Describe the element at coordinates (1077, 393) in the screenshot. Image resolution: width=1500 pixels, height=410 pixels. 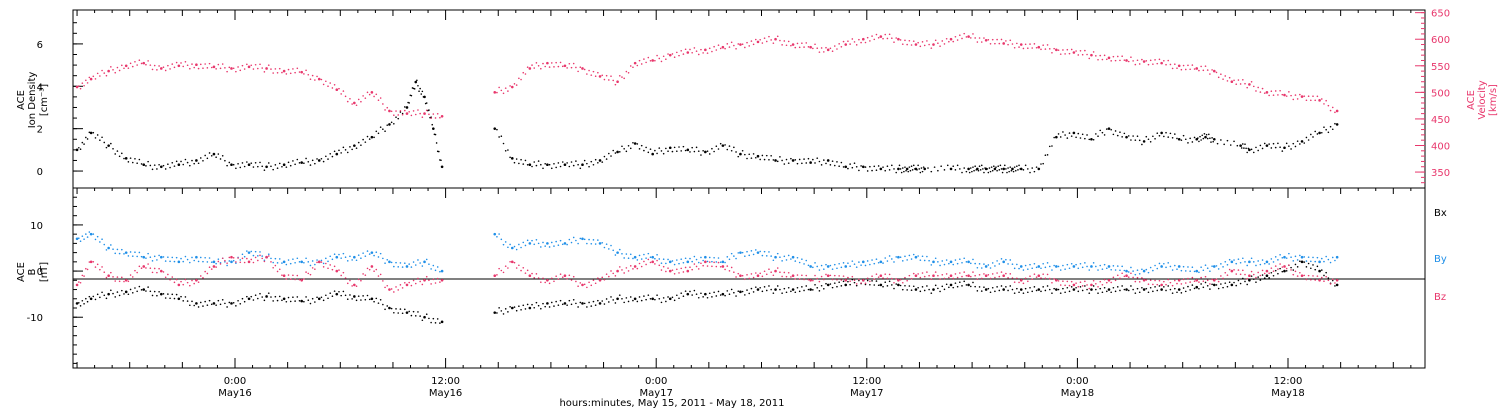
I see `time-tick-date: May18` at that location.